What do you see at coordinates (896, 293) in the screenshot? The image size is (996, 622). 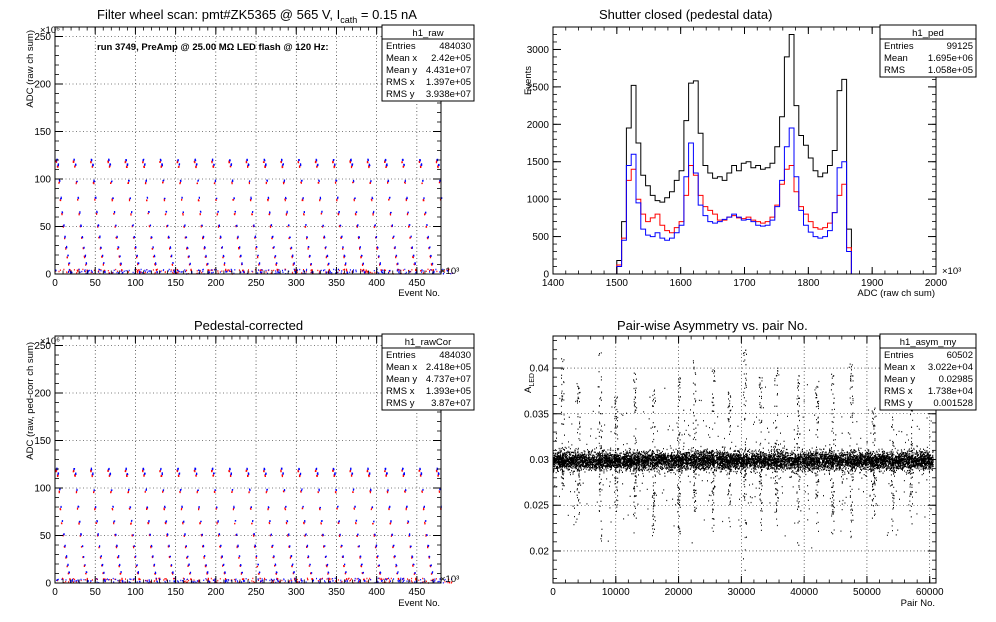 I see `x-axis-label: ADC (raw ch sum)` at bounding box center [896, 293].